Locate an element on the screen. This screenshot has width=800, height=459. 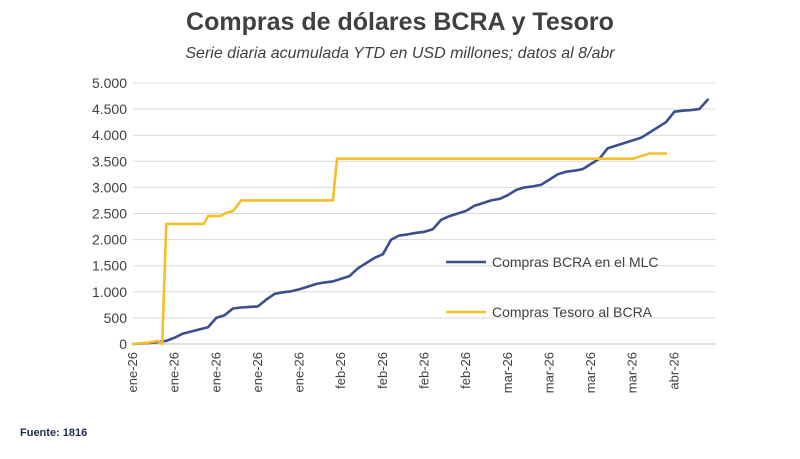
y-tick-label: 1.500 is located at coordinates (109, 266).